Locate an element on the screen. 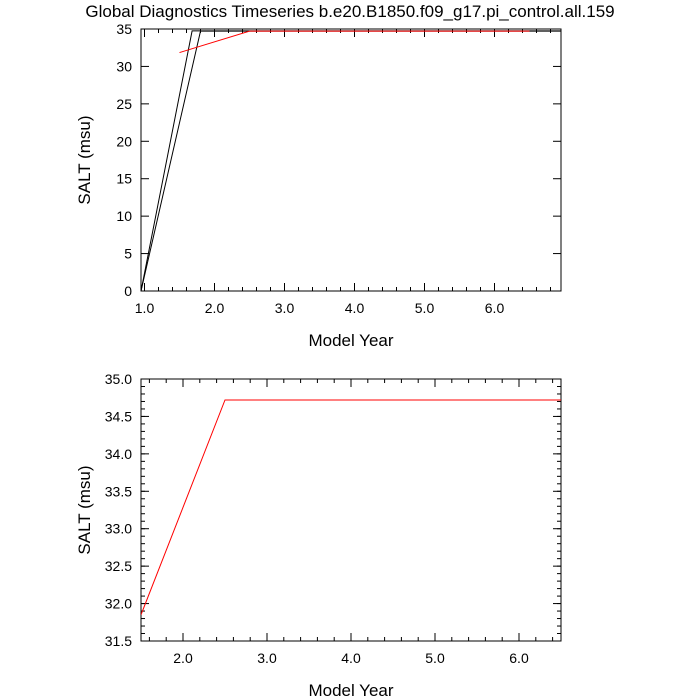  y-tick-label: 15 is located at coordinates (124, 179).